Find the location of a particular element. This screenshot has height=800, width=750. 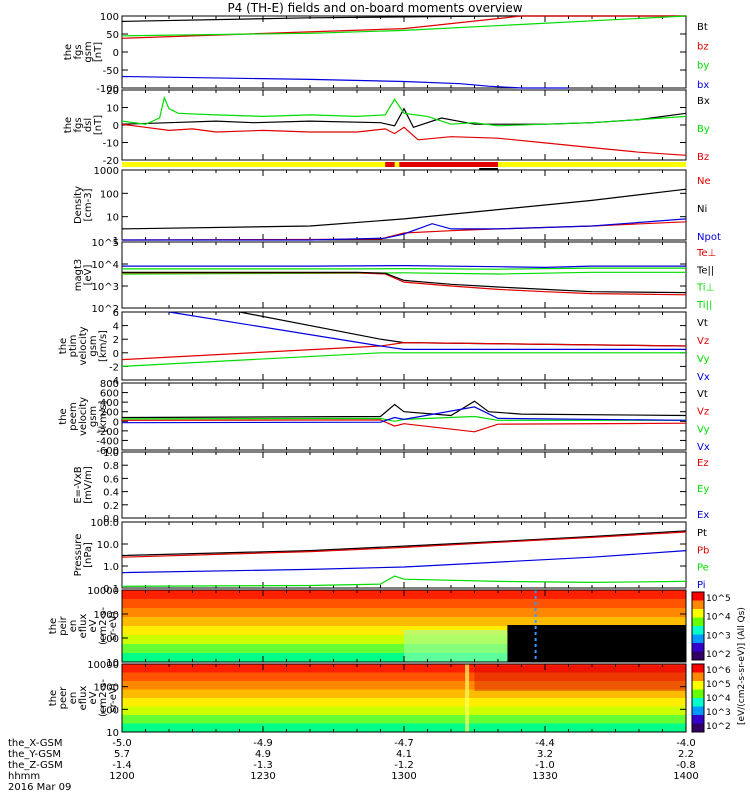

series-line-Ti⊥ is located at coordinates (404, 268).